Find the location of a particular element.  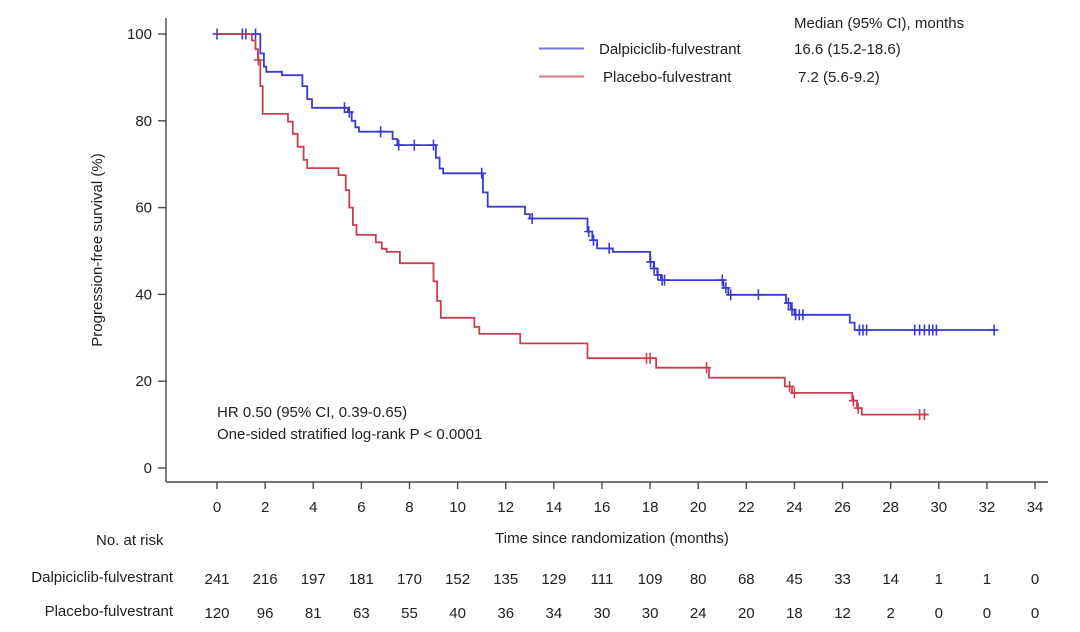

x-tick-label: 32 is located at coordinates (987, 507).